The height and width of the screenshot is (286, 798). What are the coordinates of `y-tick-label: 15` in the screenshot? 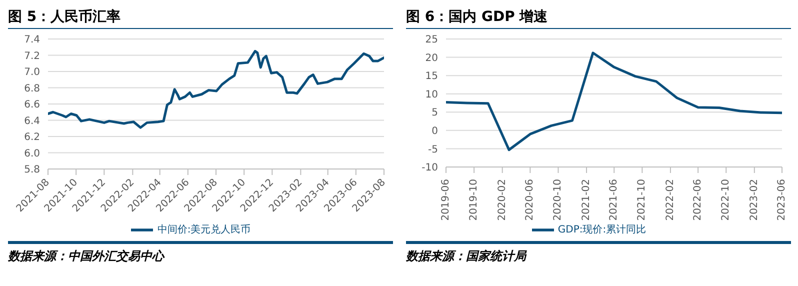 It's located at (431, 76).